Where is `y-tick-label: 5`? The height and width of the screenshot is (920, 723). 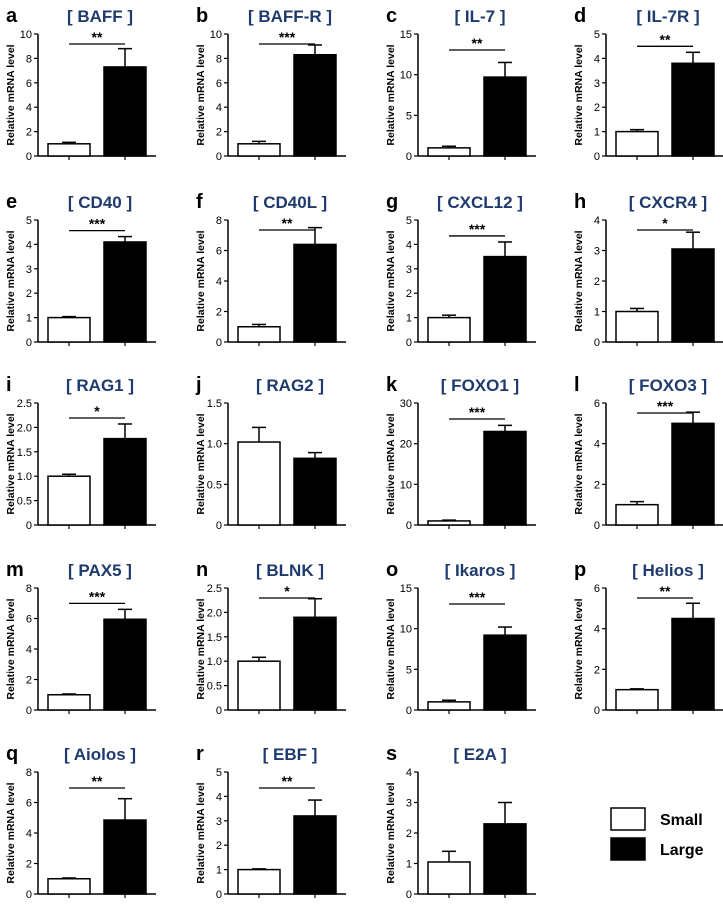
y-tick-label: 5 is located at coordinates (409, 116).